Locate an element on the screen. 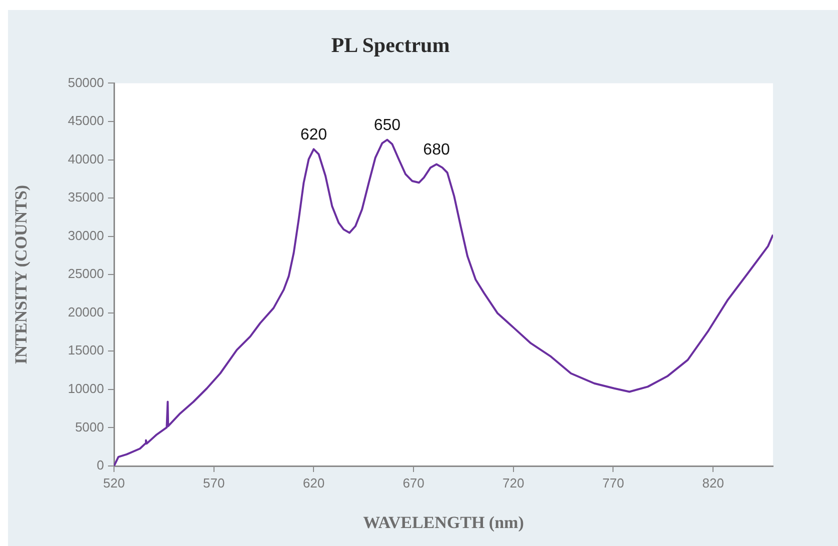 The image size is (838, 546). y-tick-label: 15000 is located at coordinates (86, 350).